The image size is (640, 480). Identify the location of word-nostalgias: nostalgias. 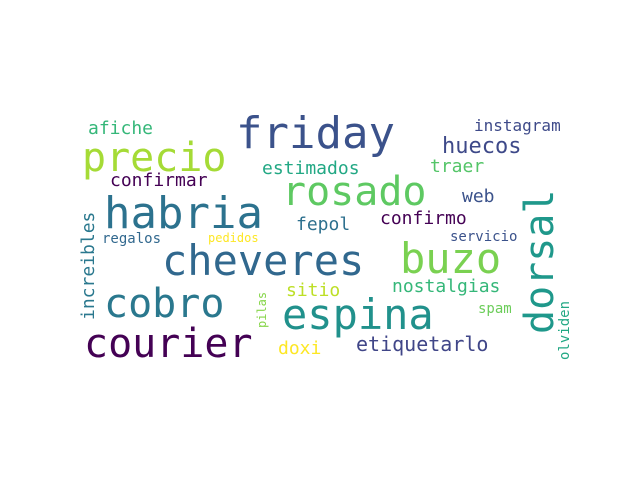
(446, 286).